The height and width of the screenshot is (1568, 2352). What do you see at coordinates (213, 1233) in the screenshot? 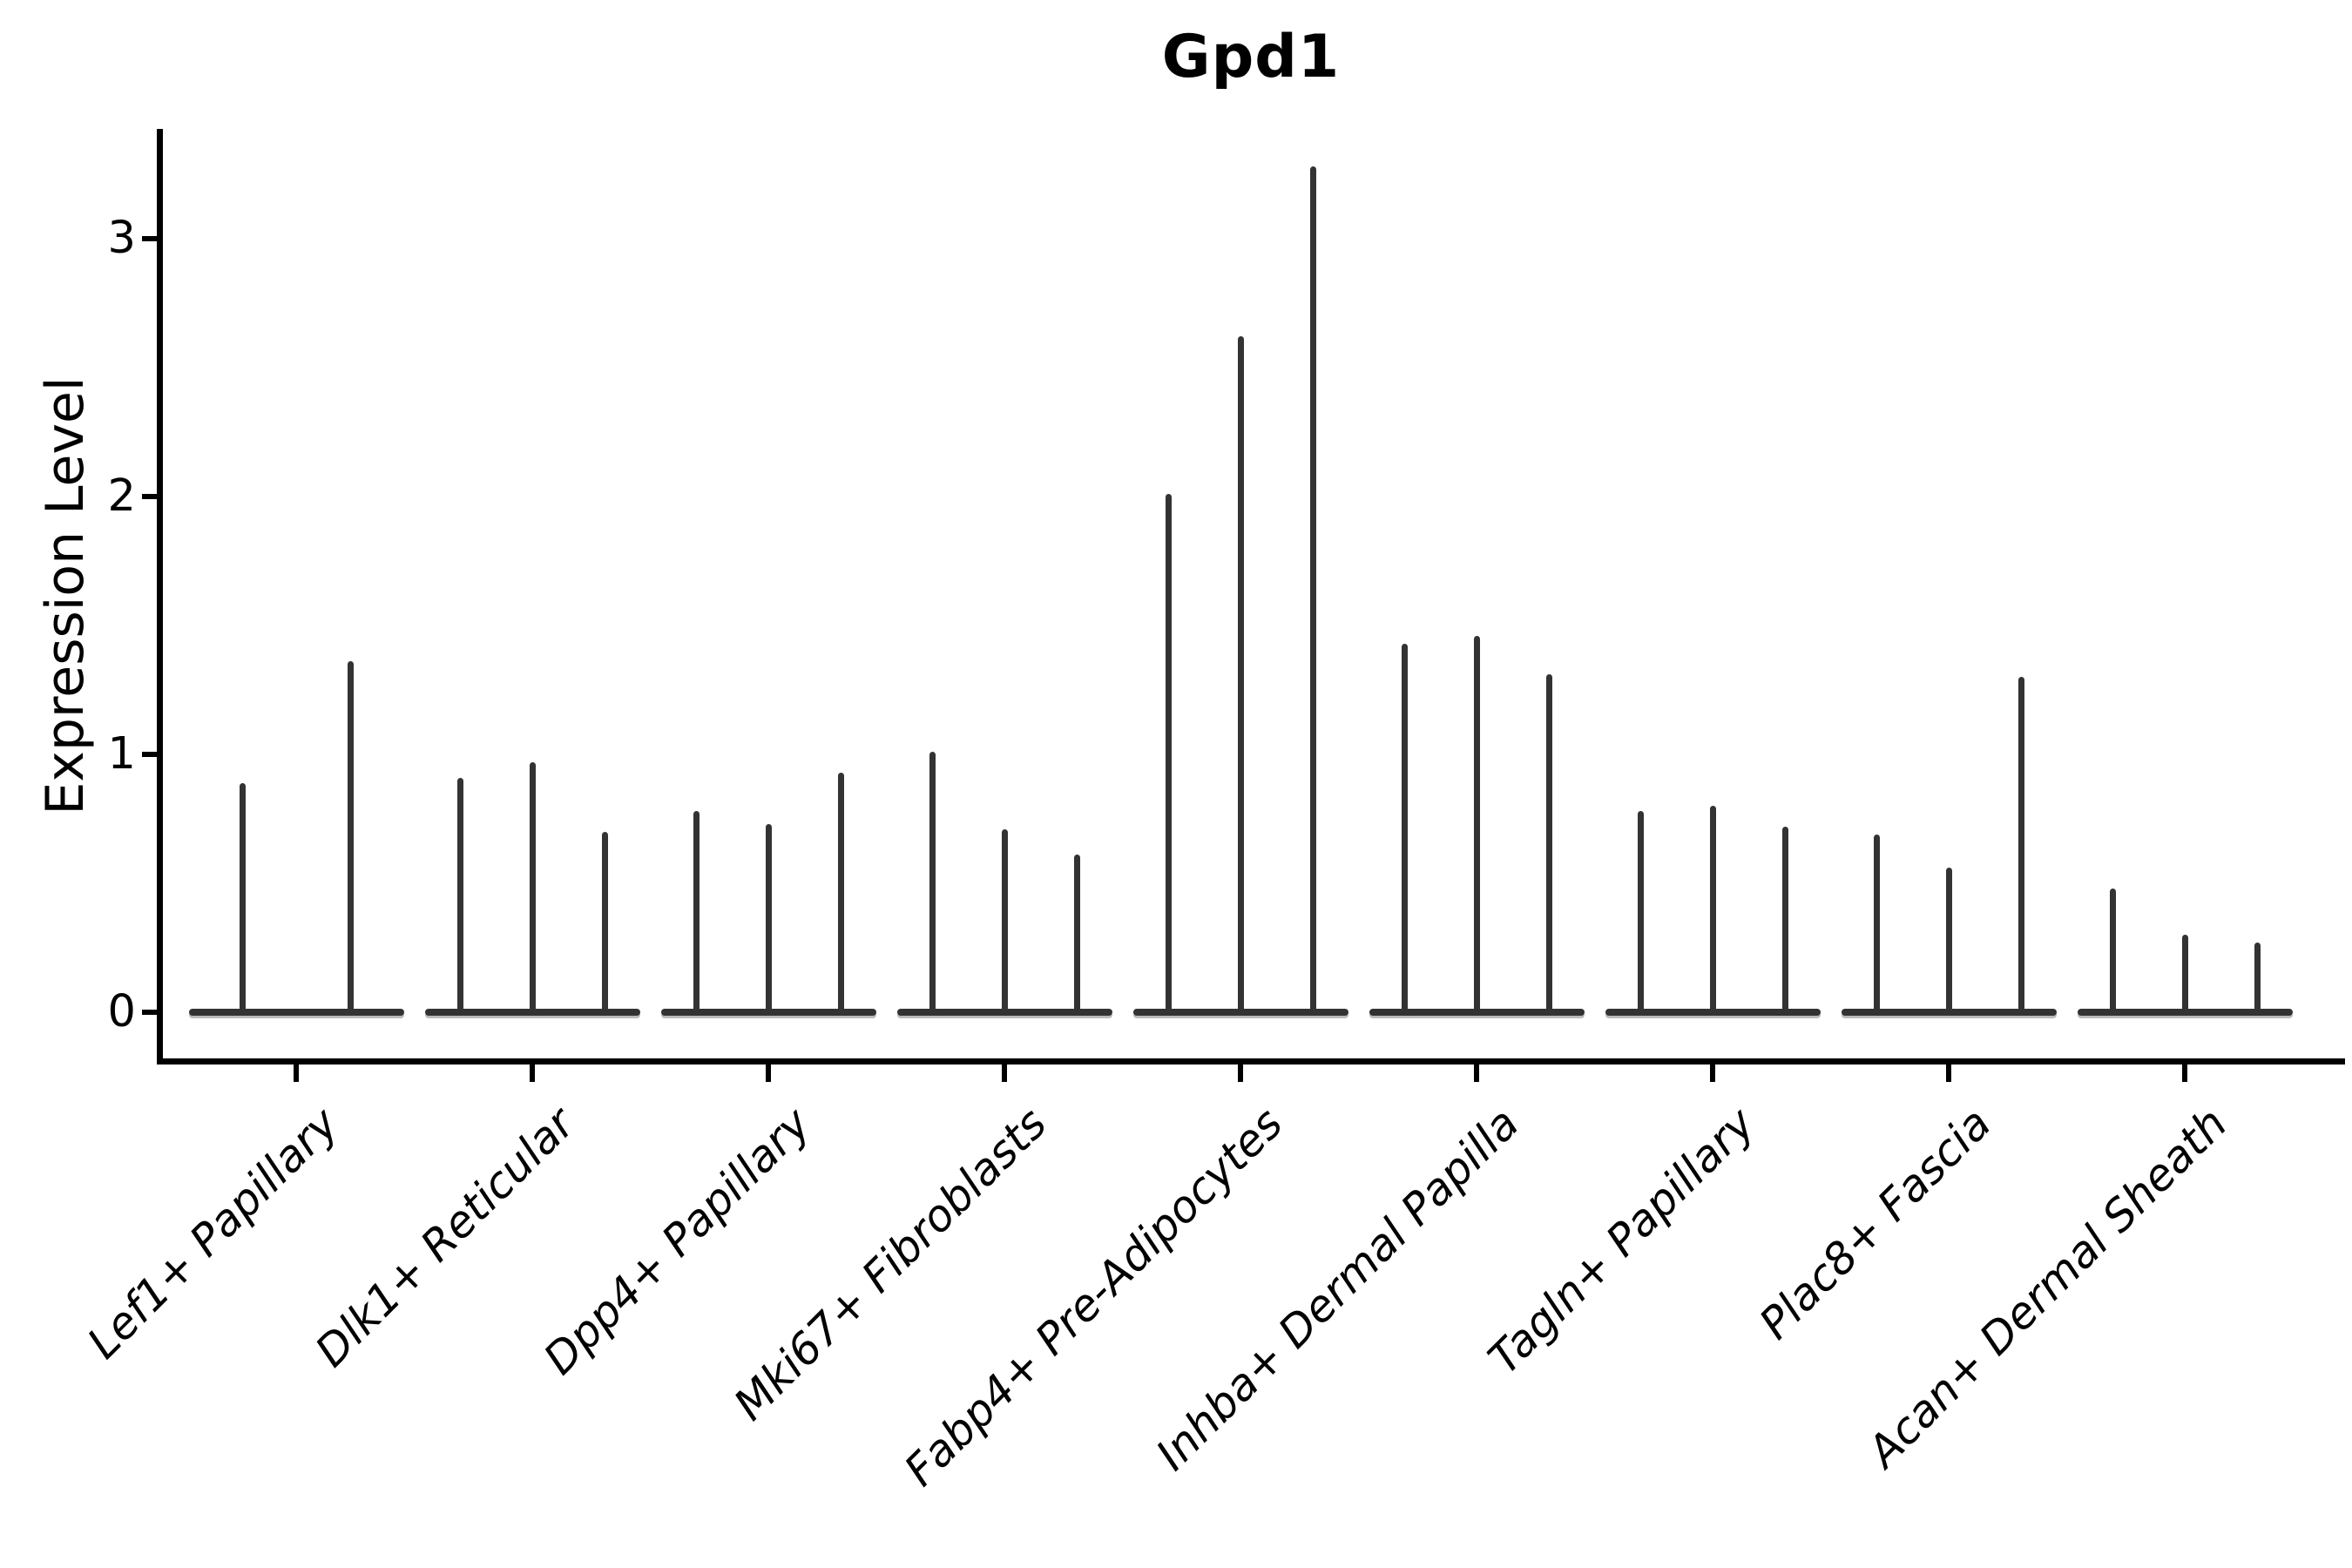
I see `x-category-label: Lef1+ Papillary` at bounding box center [213, 1233].